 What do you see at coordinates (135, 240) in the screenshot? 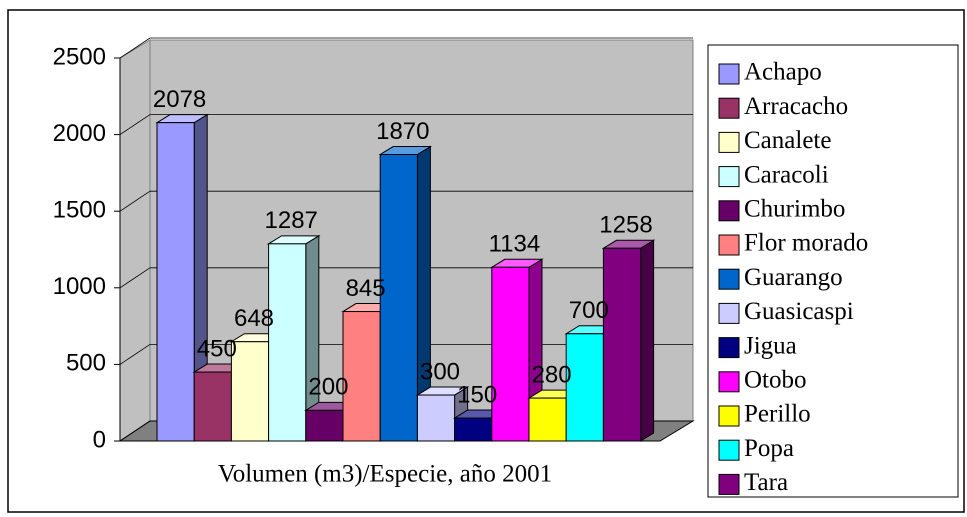
I see `side-wall` at bounding box center [135, 240].